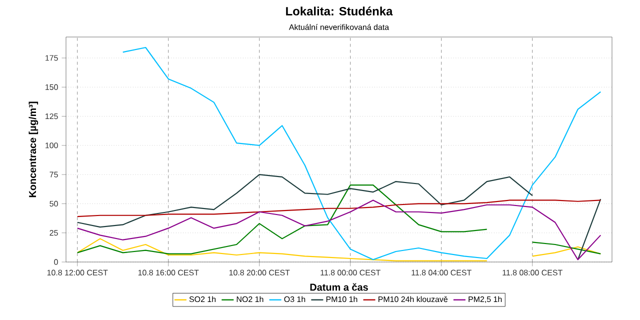  What do you see at coordinates (339, 11) in the screenshot?
I see `chart-title: Lokalita: Studénka` at bounding box center [339, 11].